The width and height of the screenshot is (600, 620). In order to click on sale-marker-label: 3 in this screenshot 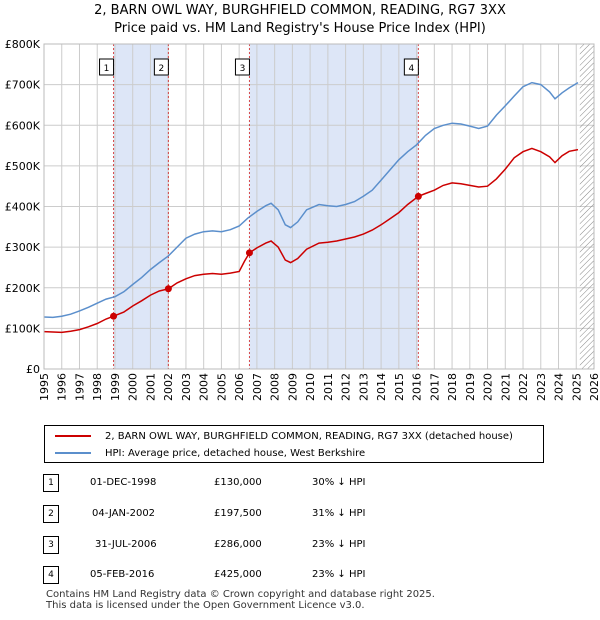, I will do `click(242, 67)`.